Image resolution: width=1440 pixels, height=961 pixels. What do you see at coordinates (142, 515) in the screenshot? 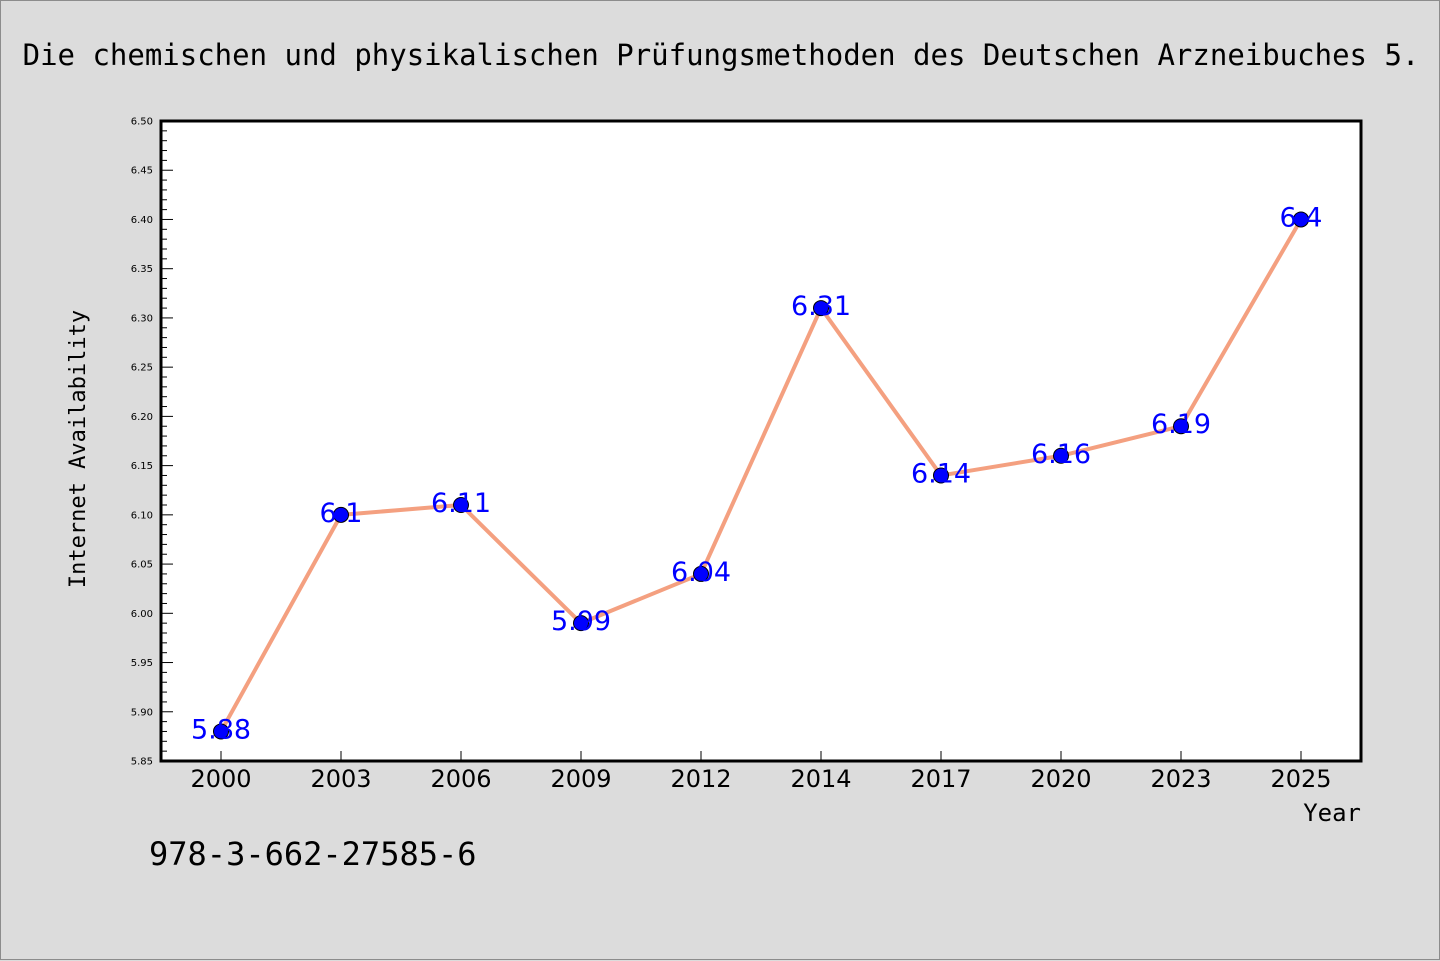
I see `y-tick-label: 6.10` at bounding box center [142, 515].